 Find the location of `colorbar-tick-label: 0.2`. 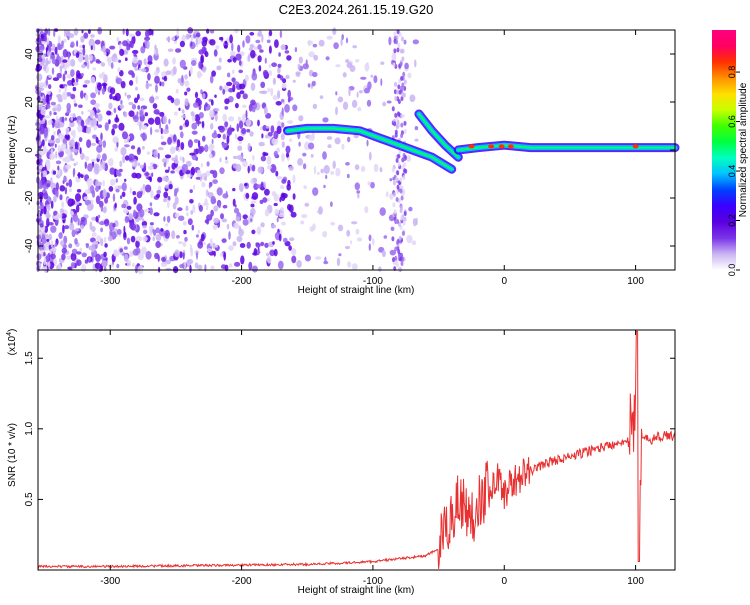

colorbar-tick-label: 0.2 is located at coordinates (732, 220).